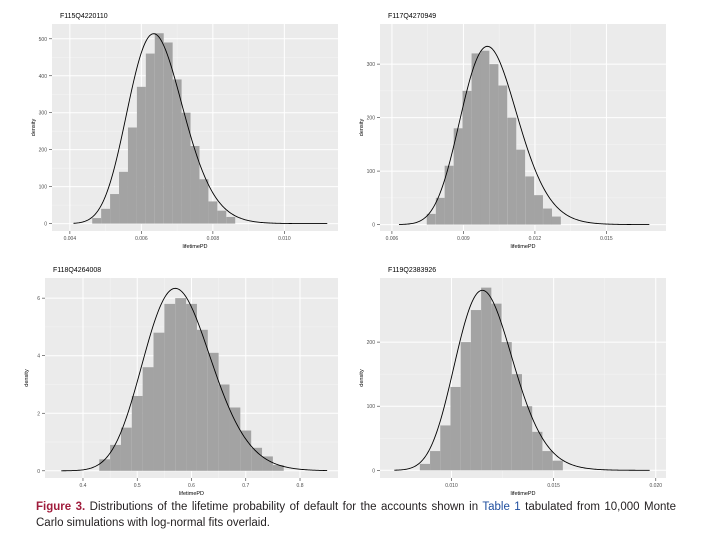  Describe the element at coordinates (501, 507) in the screenshot. I see `table-reference-link: Table 1` at that location.